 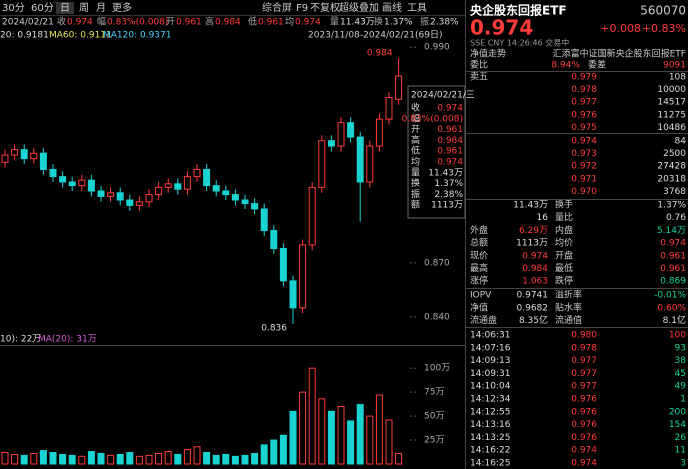 I want to click on trade-time: 14:12:34, so click(x=490, y=400).